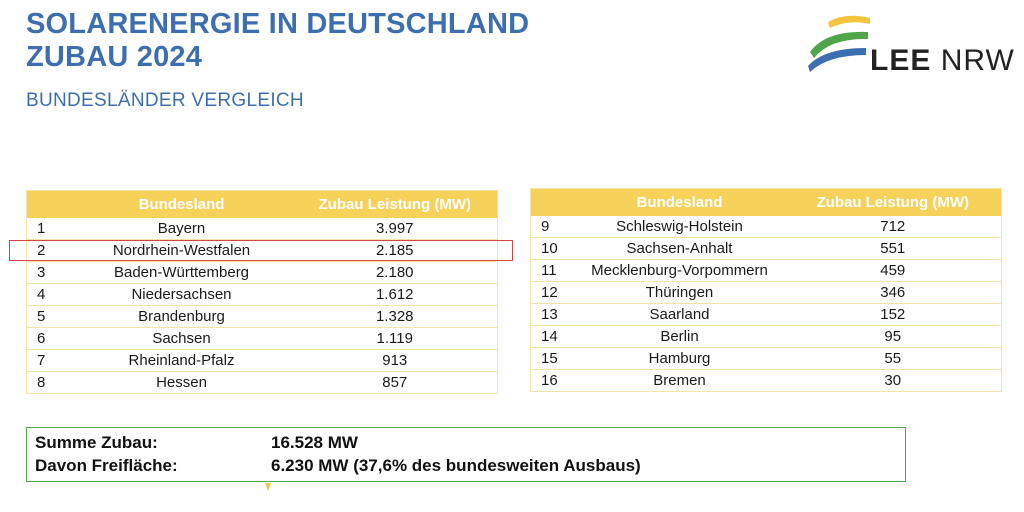 The height and width of the screenshot is (512, 1024). What do you see at coordinates (839, 43) in the screenshot?
I see `logo-swoosh-icon` at bounding box center [839, 43].